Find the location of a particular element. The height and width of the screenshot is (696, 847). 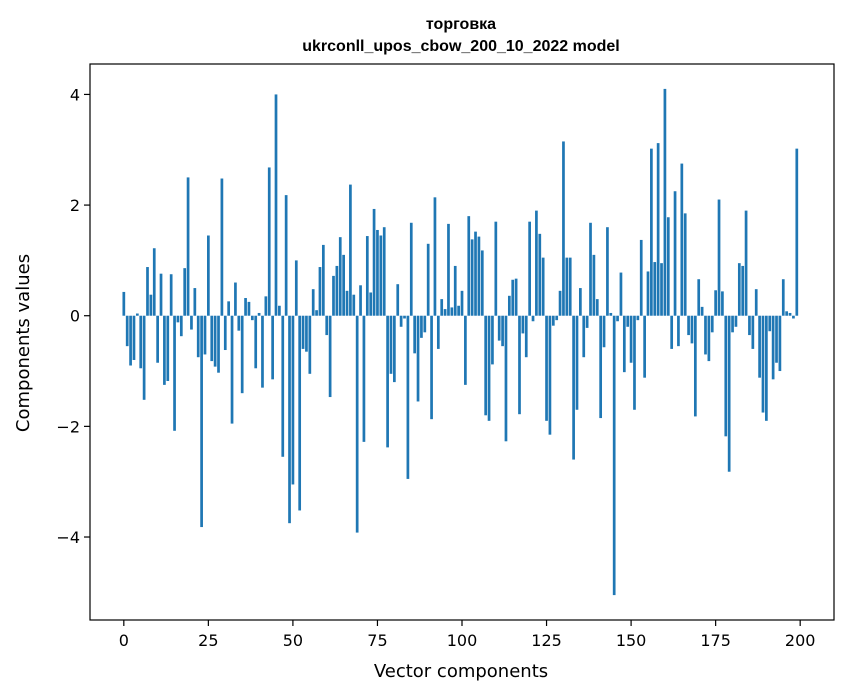

x-tick-label: 125 is located at coordinates (546, 640).